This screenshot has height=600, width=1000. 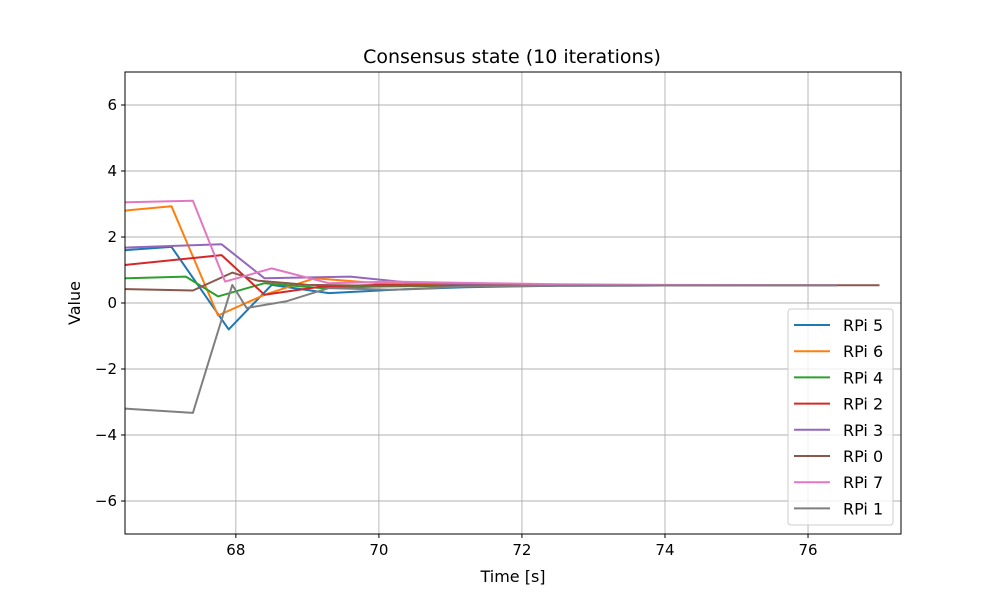 What do you see at coordinates (512, 57) in the screenshot?
I see `chart-title: Consensus state (10 iterations)` at bounding box center [512, 57].